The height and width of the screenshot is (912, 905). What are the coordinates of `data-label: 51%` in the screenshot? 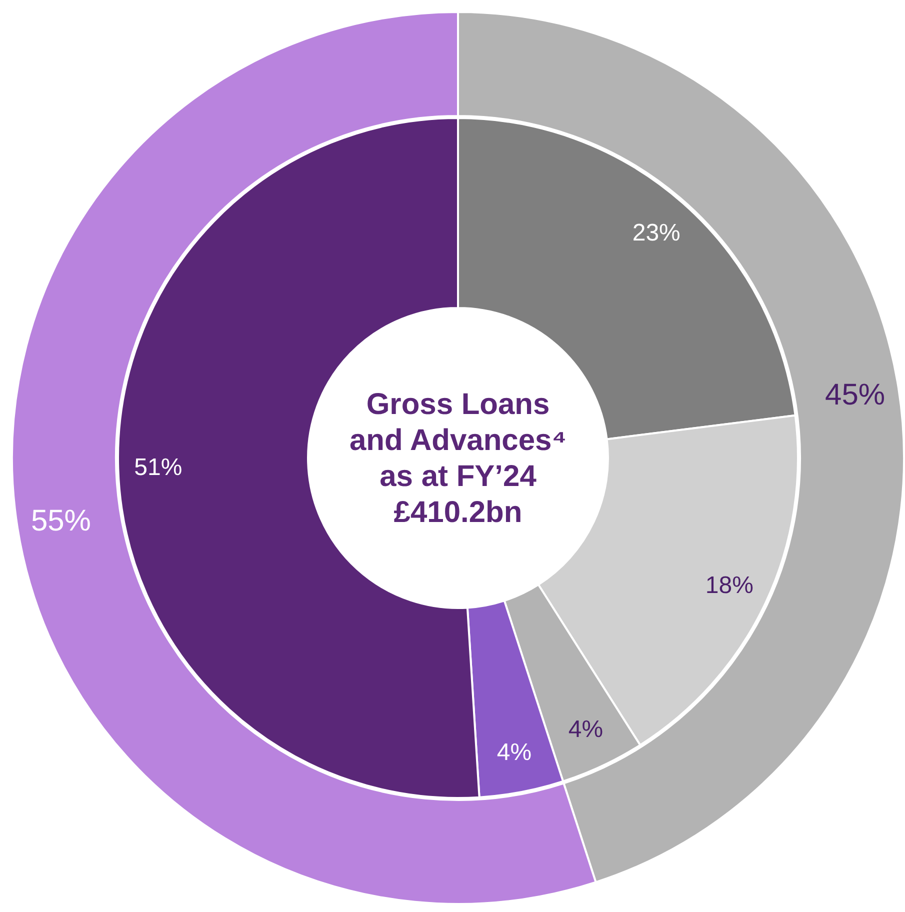 It's located at (158, 467).